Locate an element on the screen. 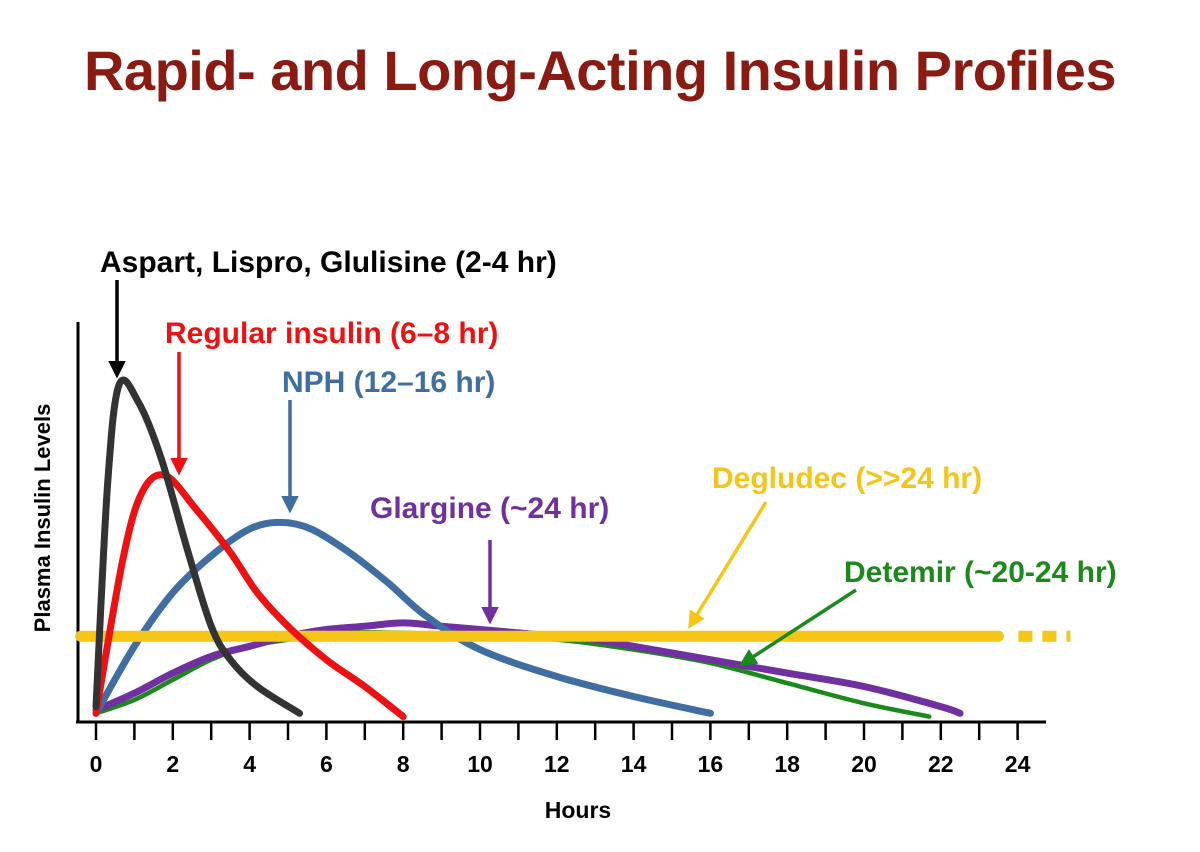  x-tick-label: 14 is located at coordinates (634, 764).